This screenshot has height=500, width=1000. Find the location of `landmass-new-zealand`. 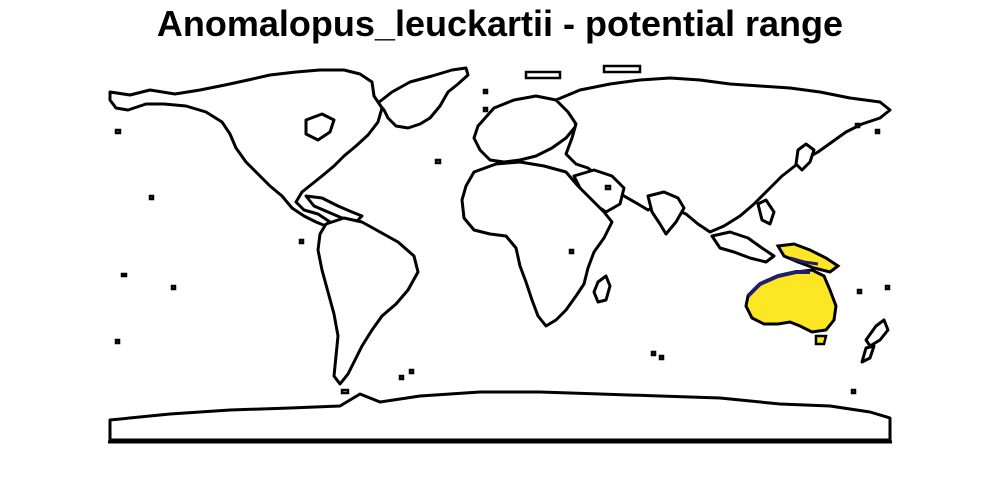

landmass-new-zealand is located at coordinates (877, 333).